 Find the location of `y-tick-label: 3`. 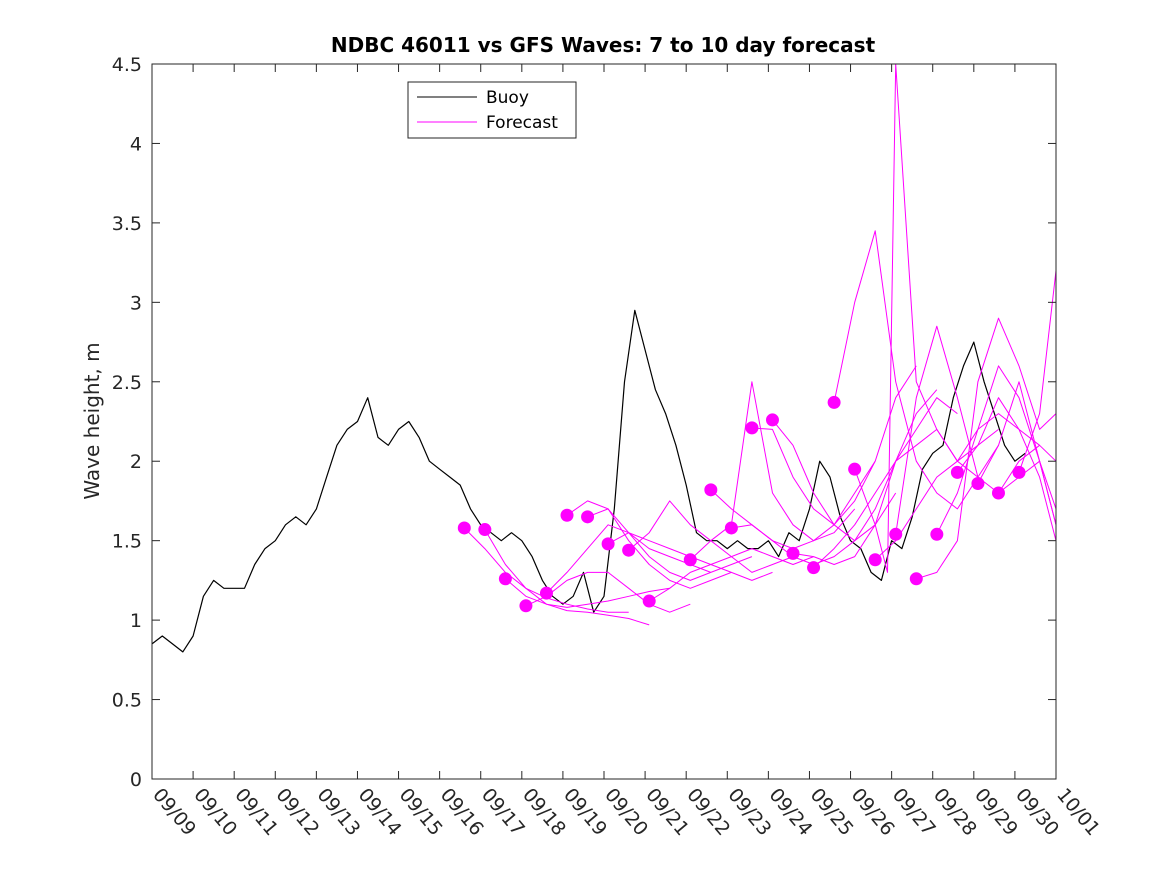

y-tick-label: 3 is located at coordinates (136, 303).